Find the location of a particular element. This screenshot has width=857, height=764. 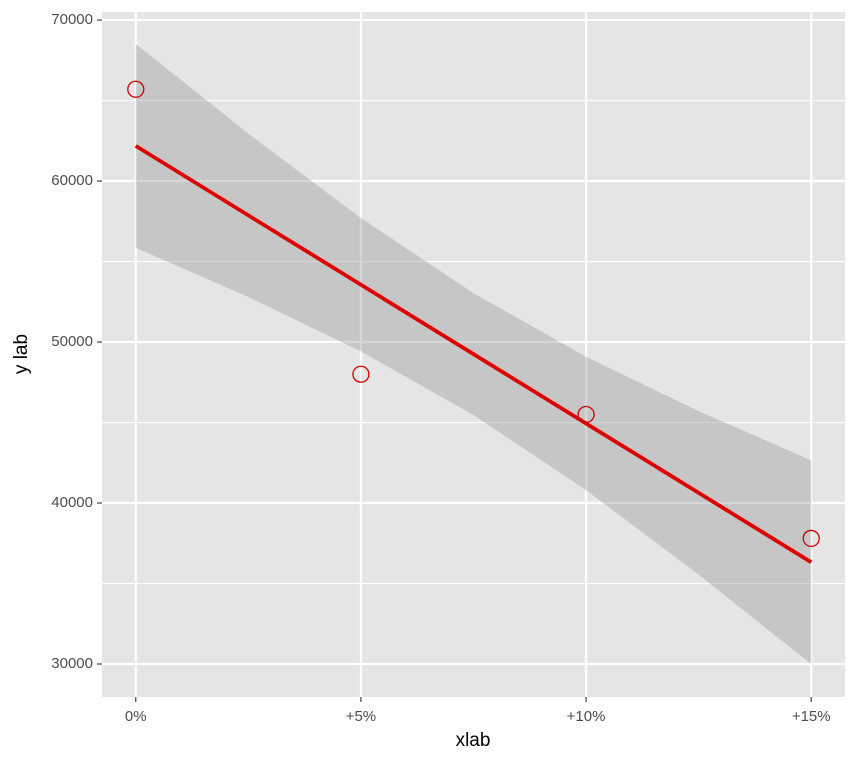

x-tick-label: +10% is located at coordinates (586, 716).